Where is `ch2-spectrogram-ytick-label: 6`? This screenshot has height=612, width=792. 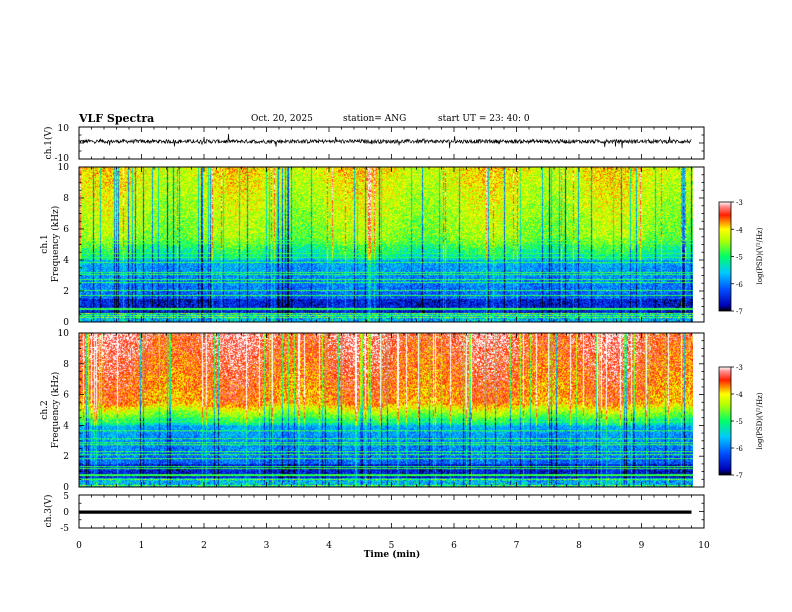 ch2-spectrogram-ytick-label: 6 is located at coordinates (66, 396).